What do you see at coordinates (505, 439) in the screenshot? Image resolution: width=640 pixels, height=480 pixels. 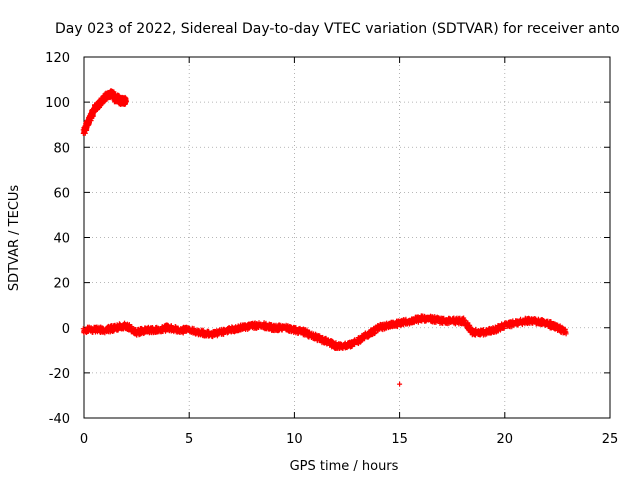 I see `x-tick-label: 20` at bounding box center [505, 439].